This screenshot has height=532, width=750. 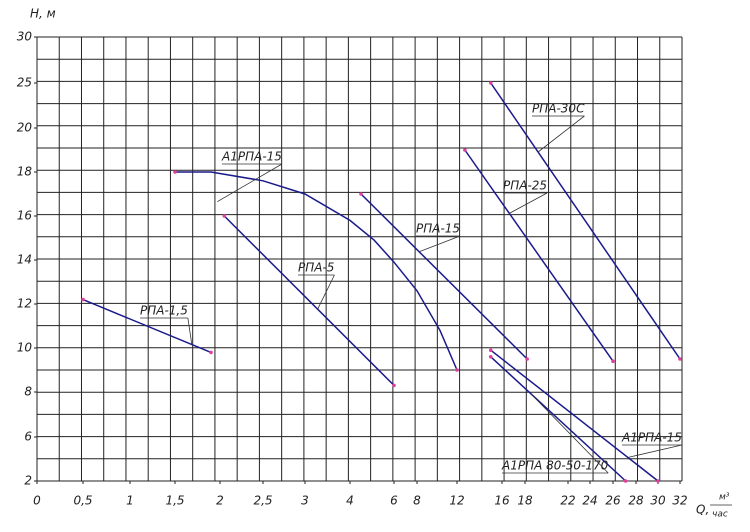 What do you see at coordinates (25, 216) in the screenshot?
I see `y-tick-label: 16` at bounding box center [25, 216].